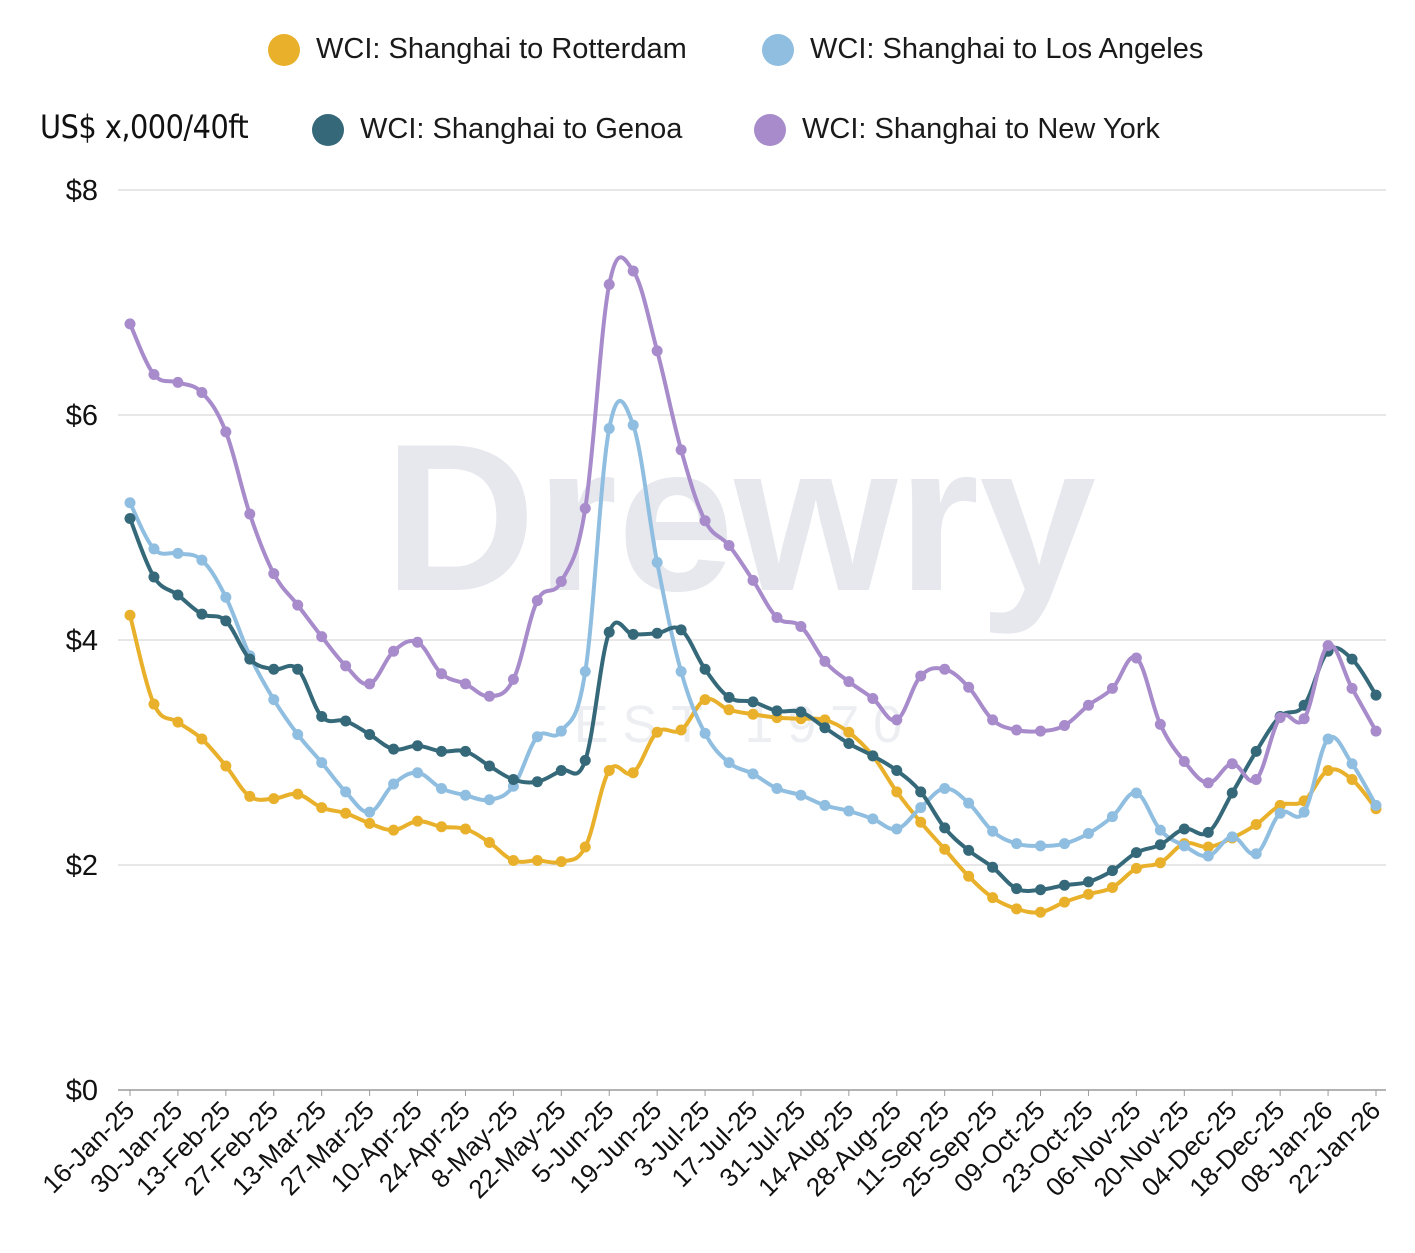 The image size is (1415, 1253). What do you see at coordinates (740, 577) in the screenshot?
I see `watermark-logo: Drewry EST 1970` at bounding box center [740, 577].